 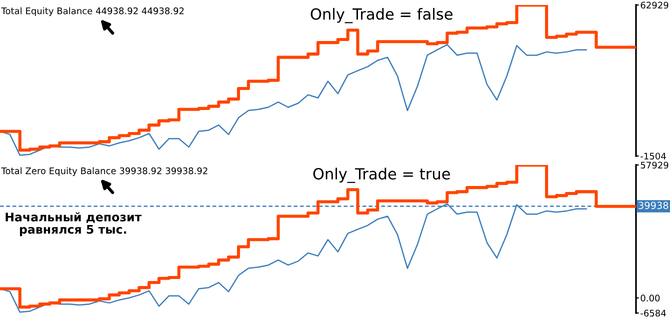 I want to click on annotation: Начальный депозит равнялся 5 тыс., so click(x=74, y=224).